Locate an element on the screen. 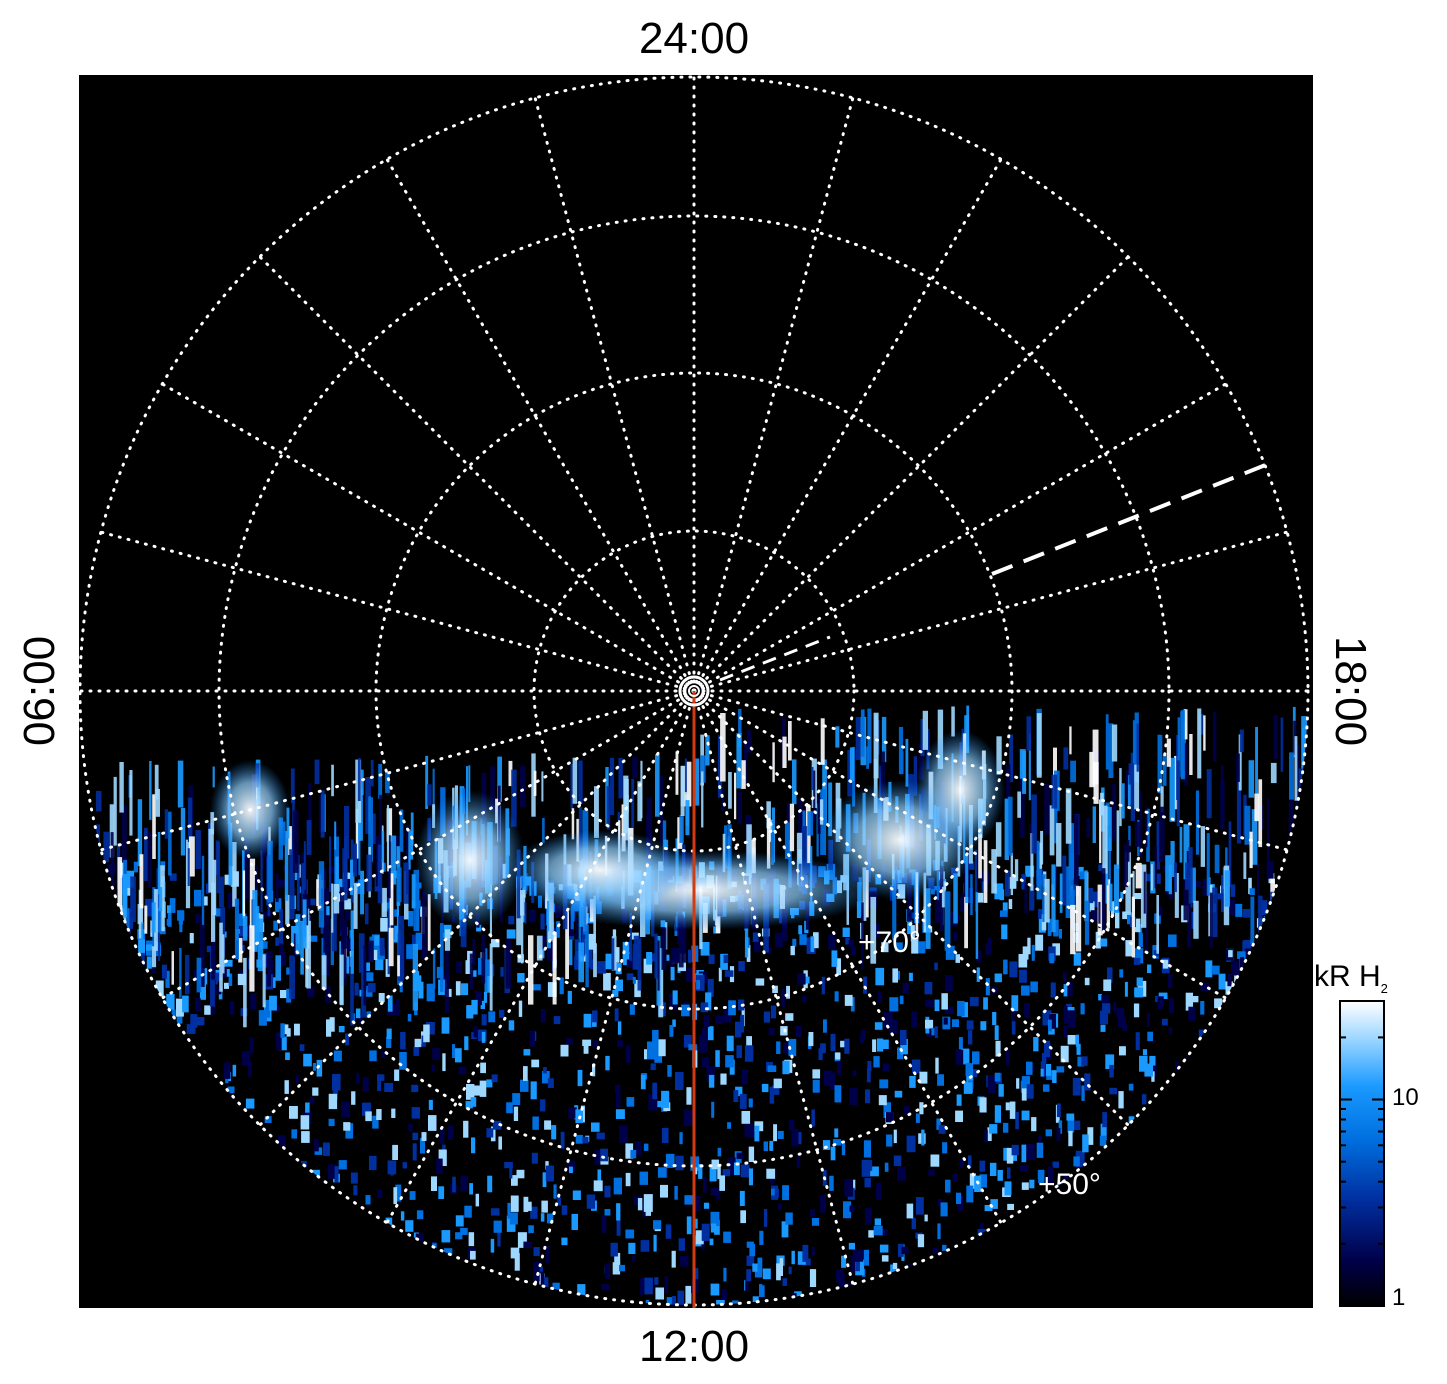  local-time-label-left: 06:00 is located at coordinates (39, 691).